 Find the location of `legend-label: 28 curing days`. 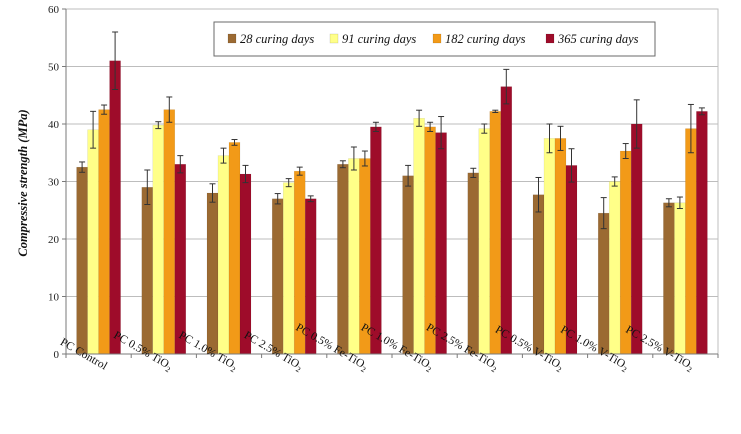

legend-label: 28 curing days is located at coordinates (277, 39).